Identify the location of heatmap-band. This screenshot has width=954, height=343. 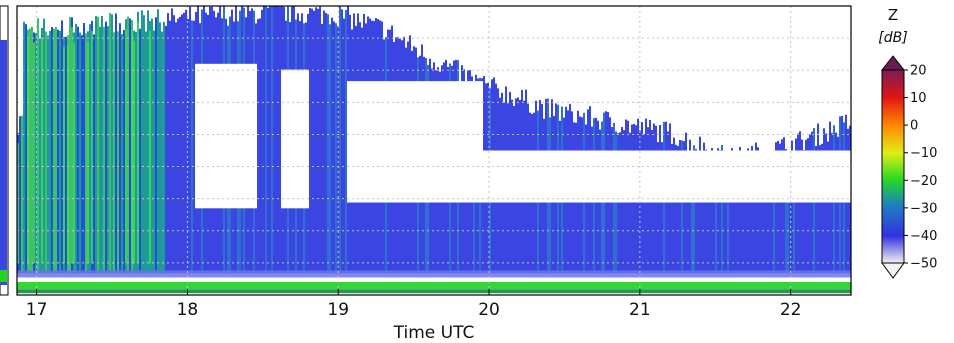
(434, 274).